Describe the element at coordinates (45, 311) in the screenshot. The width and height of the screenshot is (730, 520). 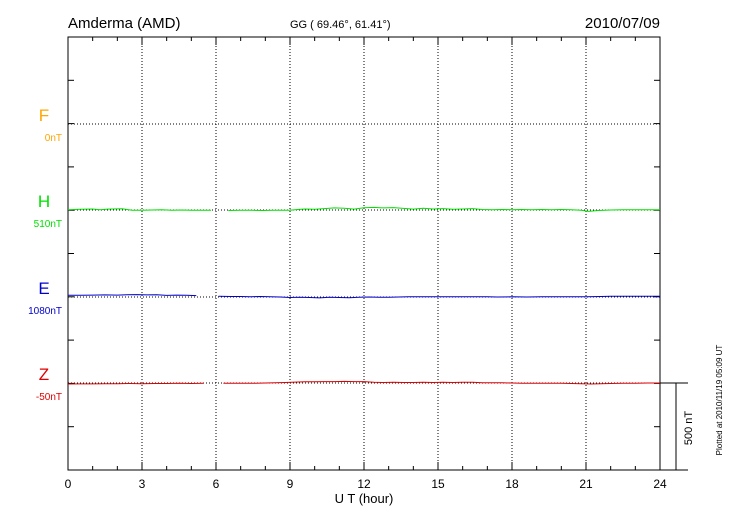
I see `series-baseline-e: 1080nT` at that location.